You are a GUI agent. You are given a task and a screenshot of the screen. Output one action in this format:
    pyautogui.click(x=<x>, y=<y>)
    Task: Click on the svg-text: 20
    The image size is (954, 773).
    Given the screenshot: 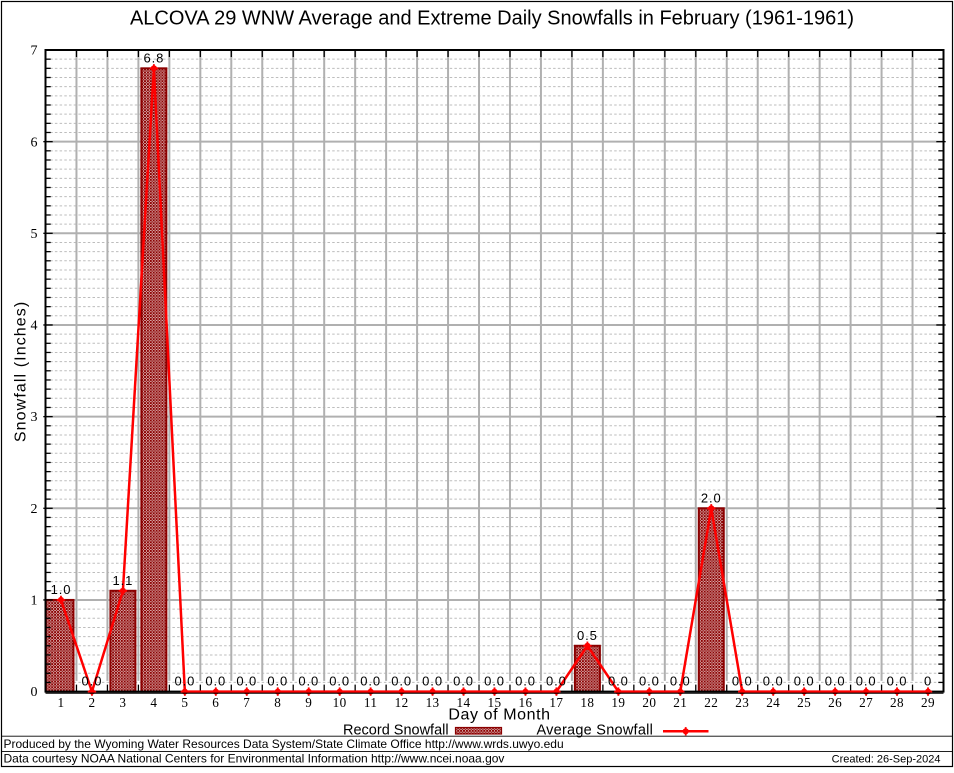 What is the action you would take?
    pyautogui.click(x=649, y=702)
    